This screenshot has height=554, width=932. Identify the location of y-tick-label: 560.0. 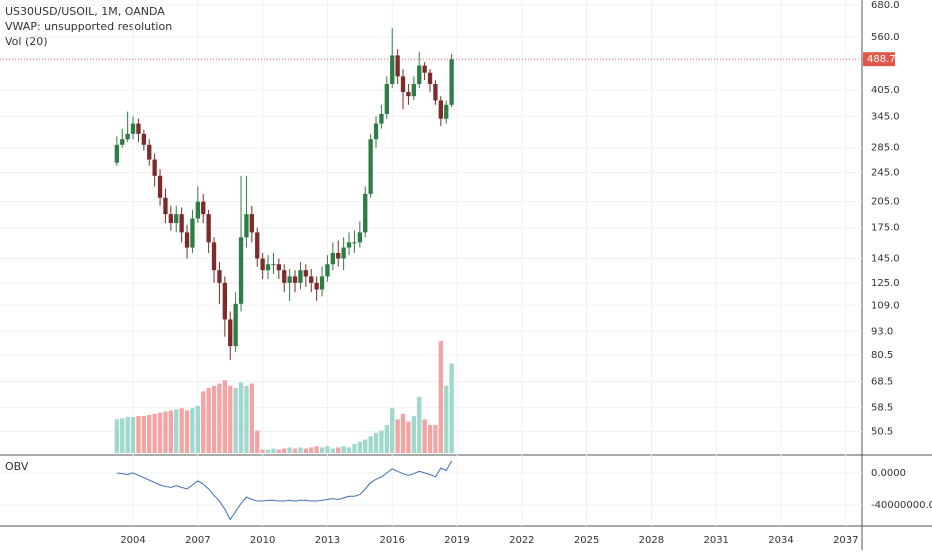
(885, 37).